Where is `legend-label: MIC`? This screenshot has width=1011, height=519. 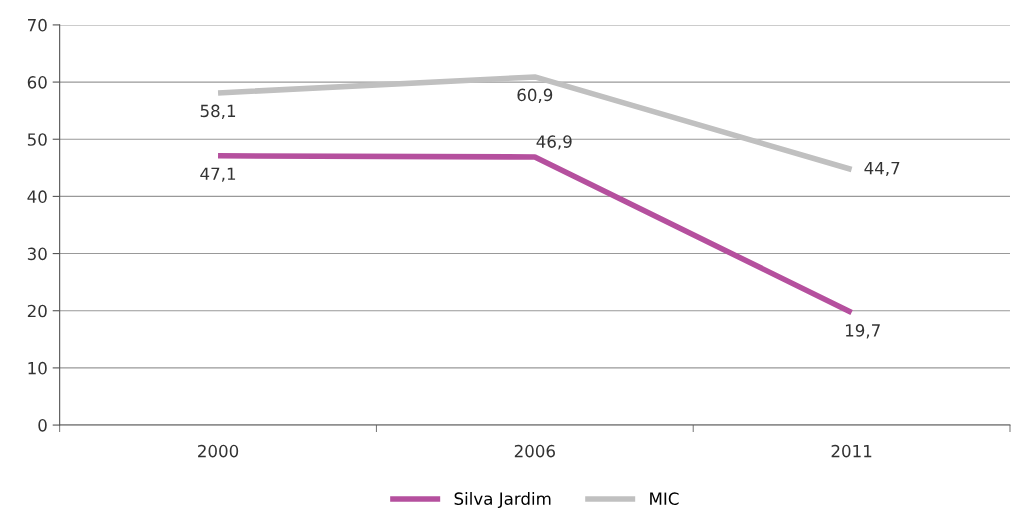
legend-label: MIC is located at coordinates (664, 498).